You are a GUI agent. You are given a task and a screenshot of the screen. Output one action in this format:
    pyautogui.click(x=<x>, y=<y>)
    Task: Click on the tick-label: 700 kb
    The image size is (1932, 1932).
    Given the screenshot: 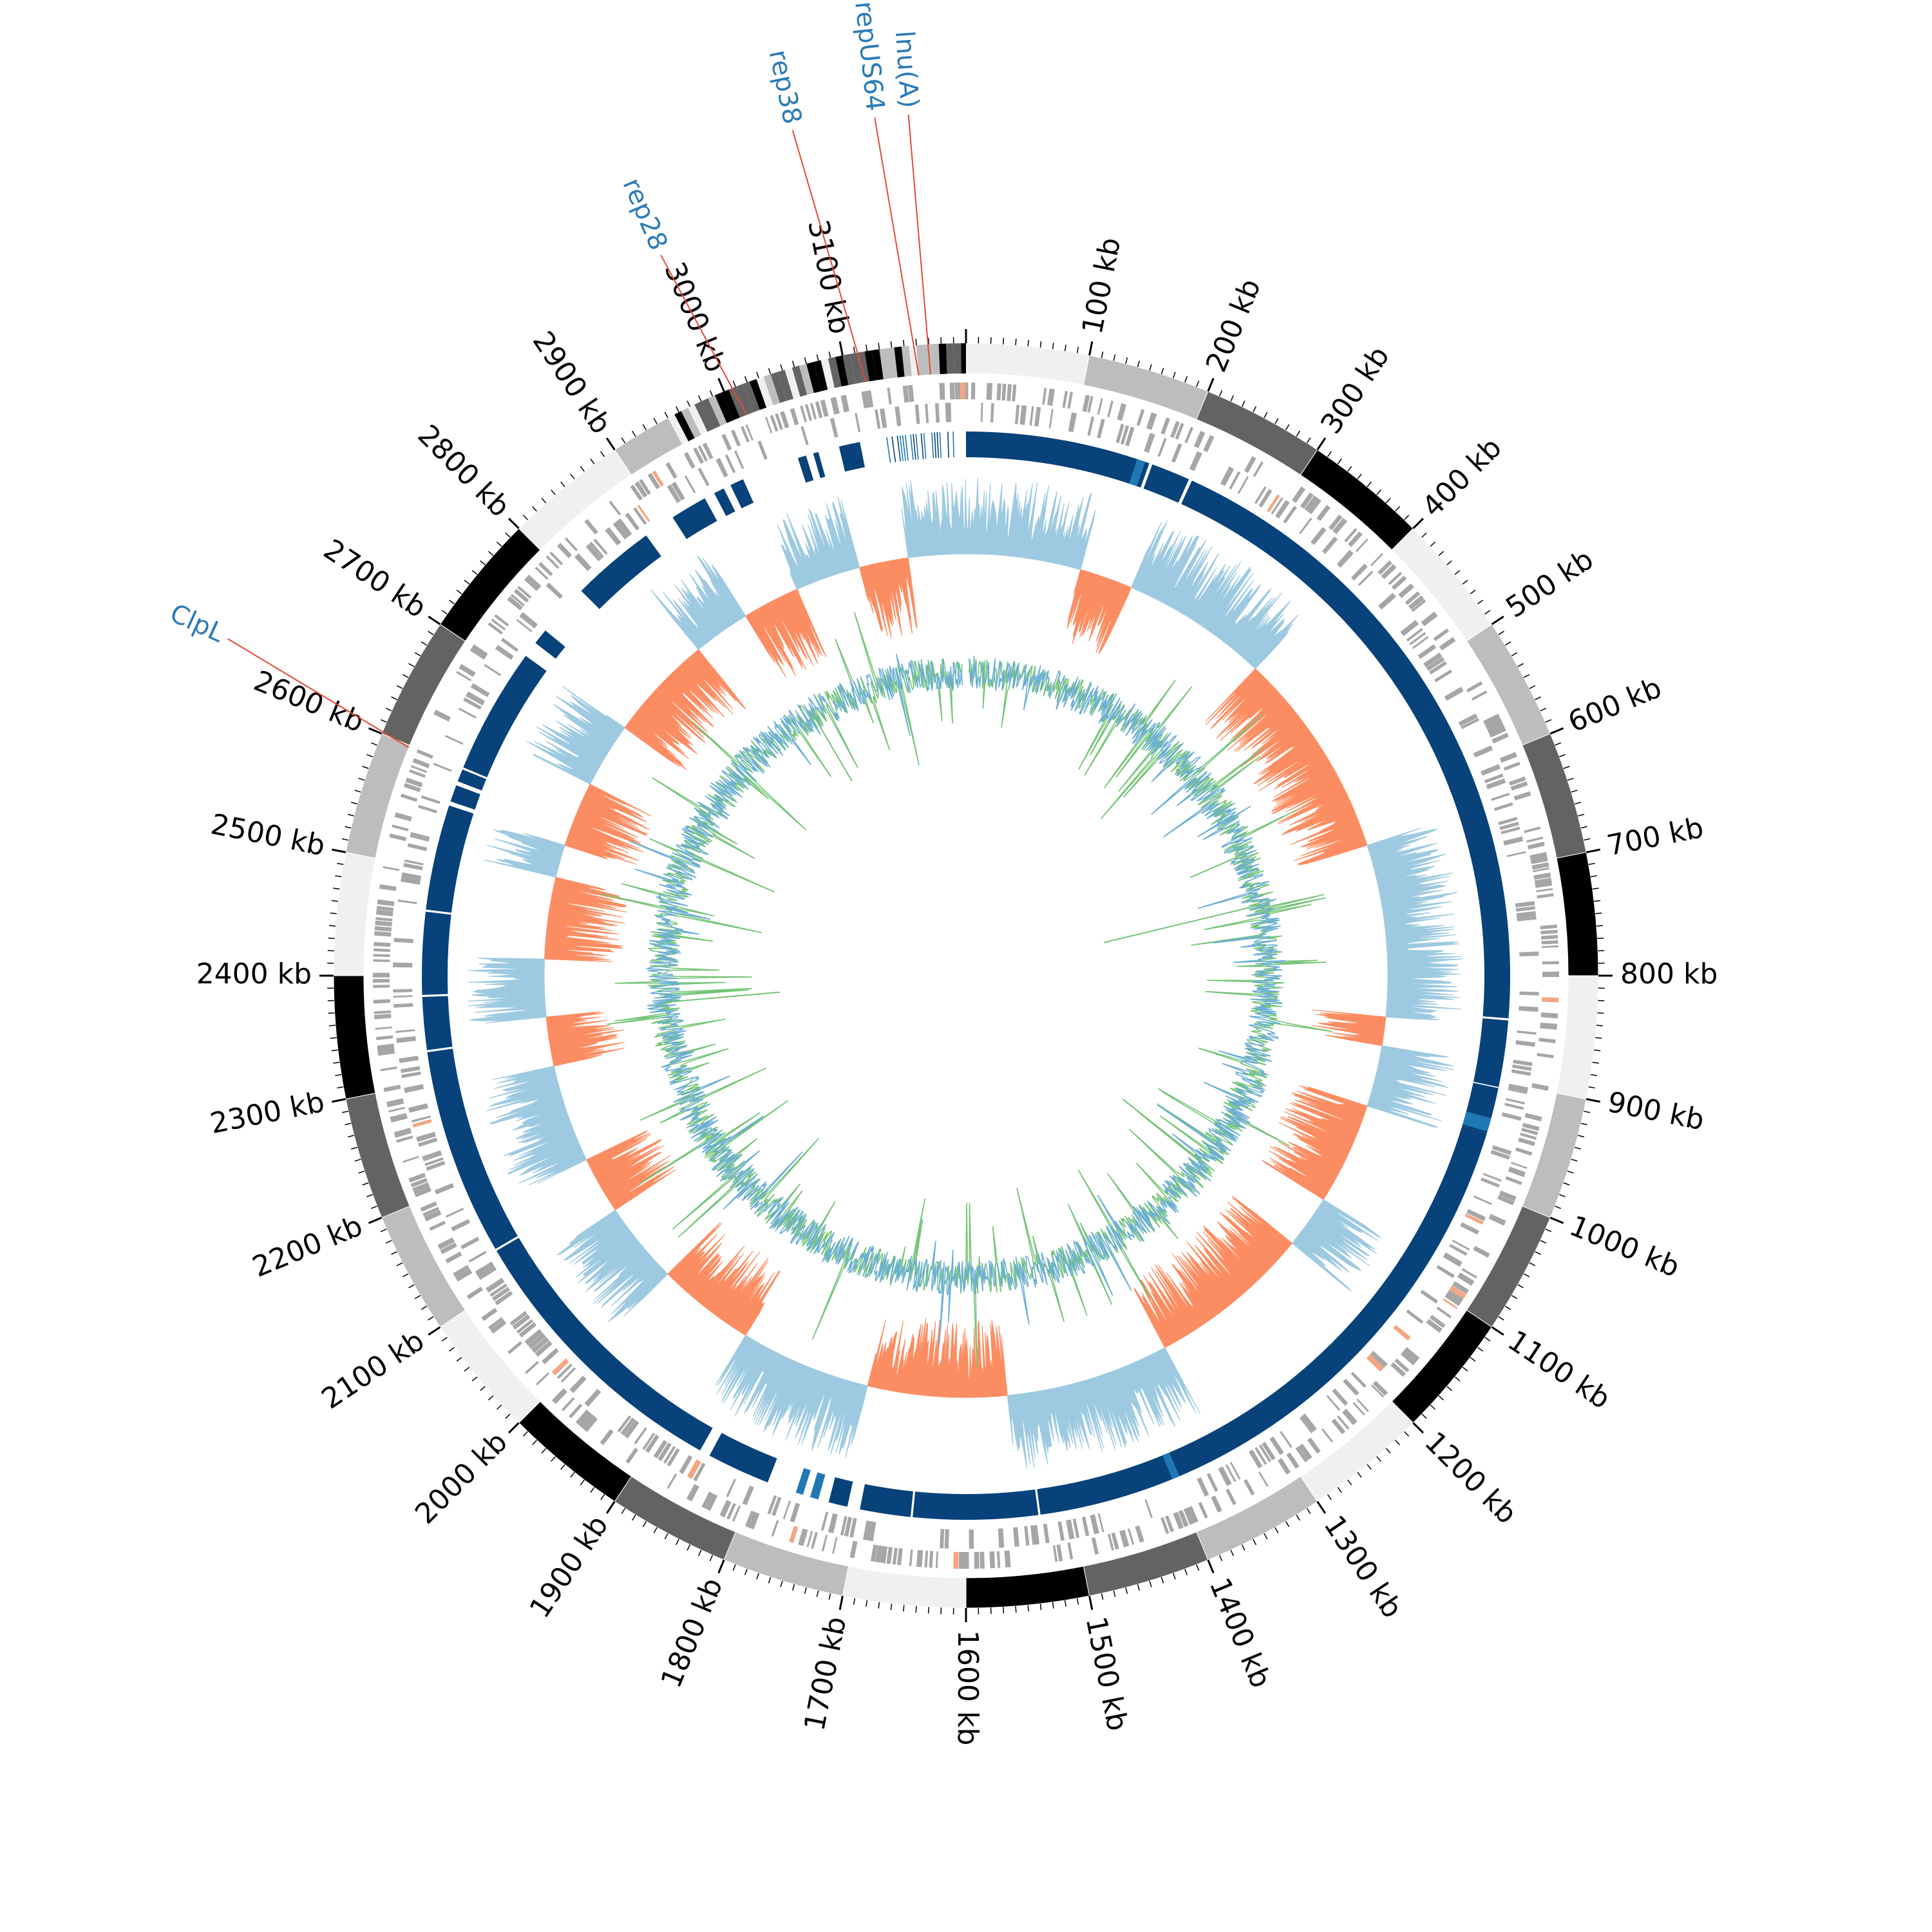 What is the action you would take?
    pyautogui.click(x=1655, y=837)
    